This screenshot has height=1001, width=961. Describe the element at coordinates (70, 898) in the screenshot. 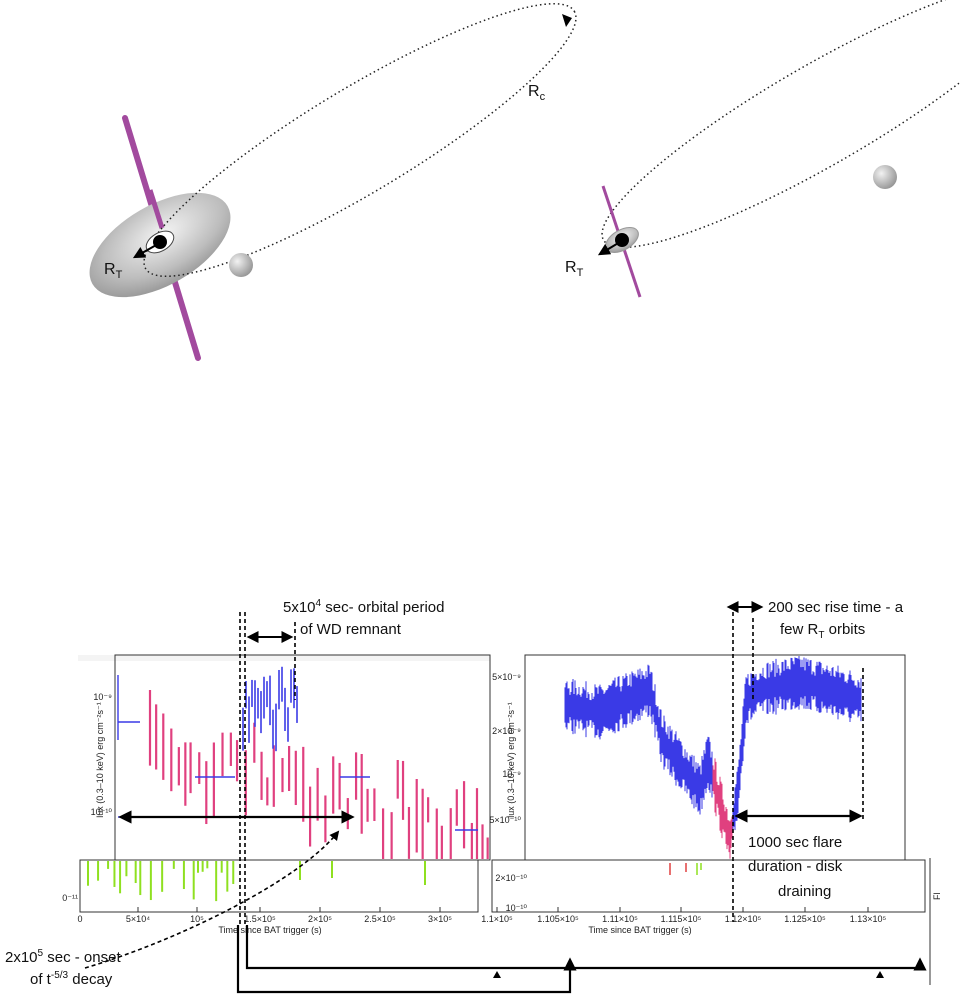

I see `y-tick-label: 0⁻¹¹` at that location.